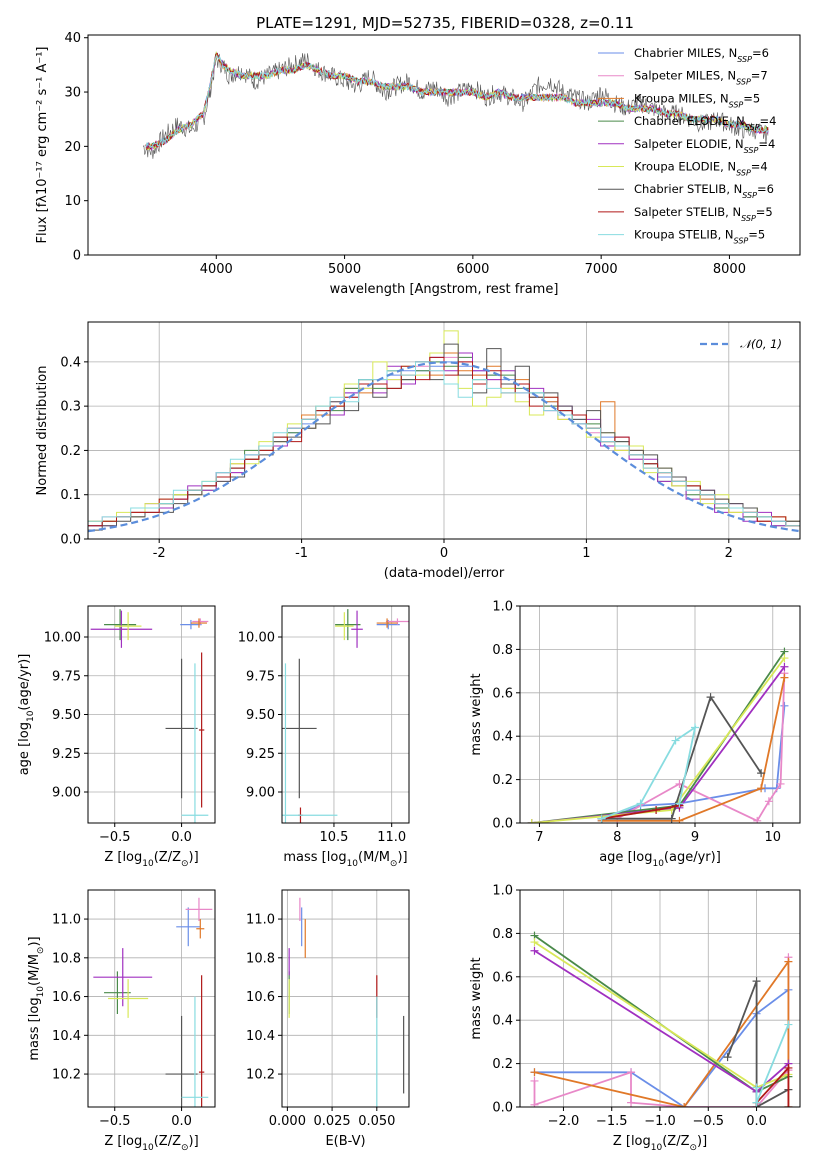  I want to click on y-axis-label: age [log10(age/yr)], so click(26, 715).